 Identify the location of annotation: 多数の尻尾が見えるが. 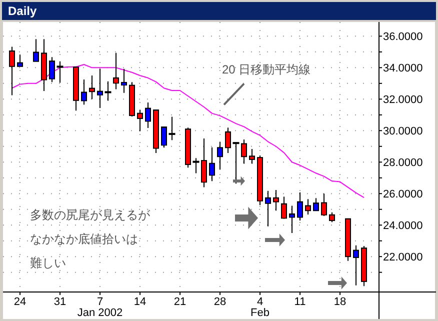
(90, 215).